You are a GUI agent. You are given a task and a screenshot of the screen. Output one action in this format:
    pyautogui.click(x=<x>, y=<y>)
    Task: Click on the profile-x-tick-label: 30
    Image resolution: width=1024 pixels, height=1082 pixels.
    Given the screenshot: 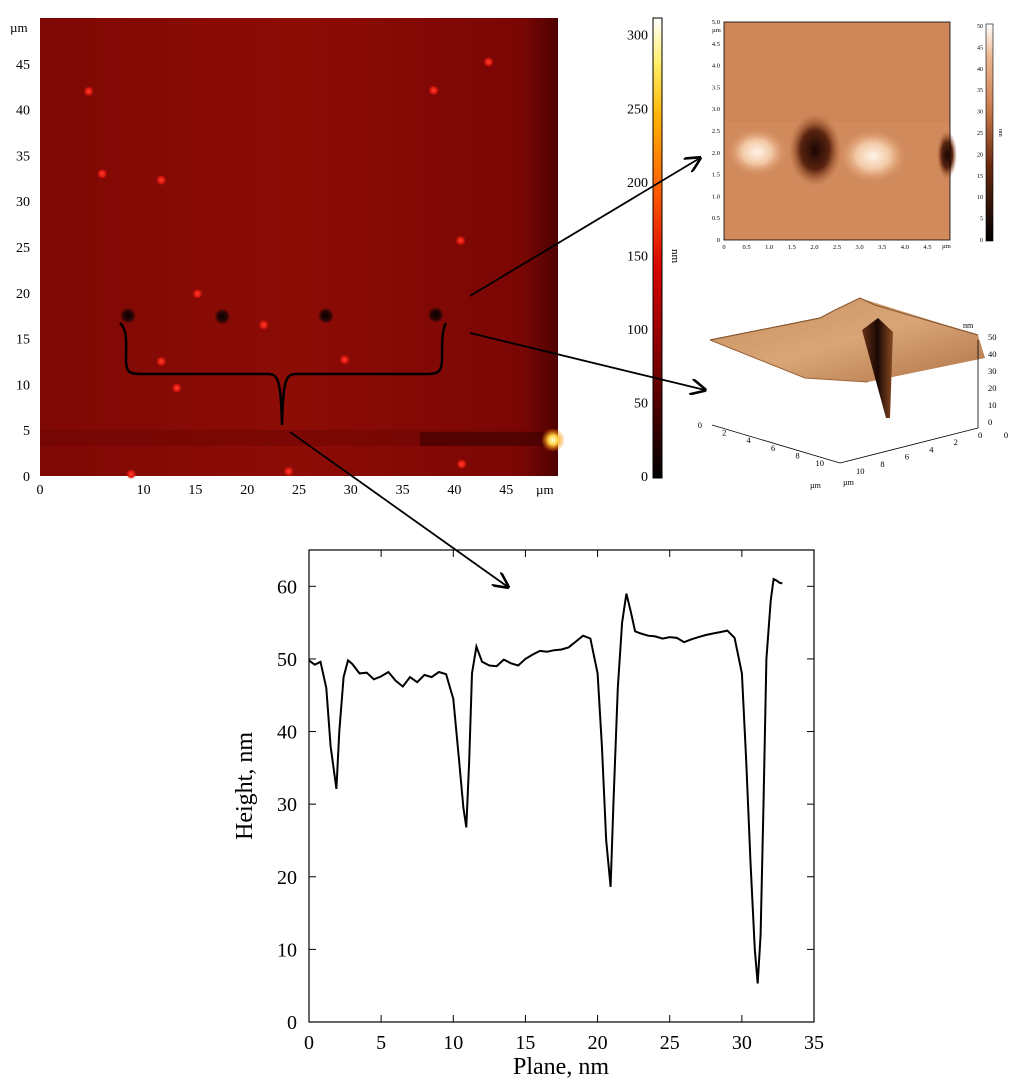 What is the action you would take?
    pyautogui.click(x=742, y=1043)
    